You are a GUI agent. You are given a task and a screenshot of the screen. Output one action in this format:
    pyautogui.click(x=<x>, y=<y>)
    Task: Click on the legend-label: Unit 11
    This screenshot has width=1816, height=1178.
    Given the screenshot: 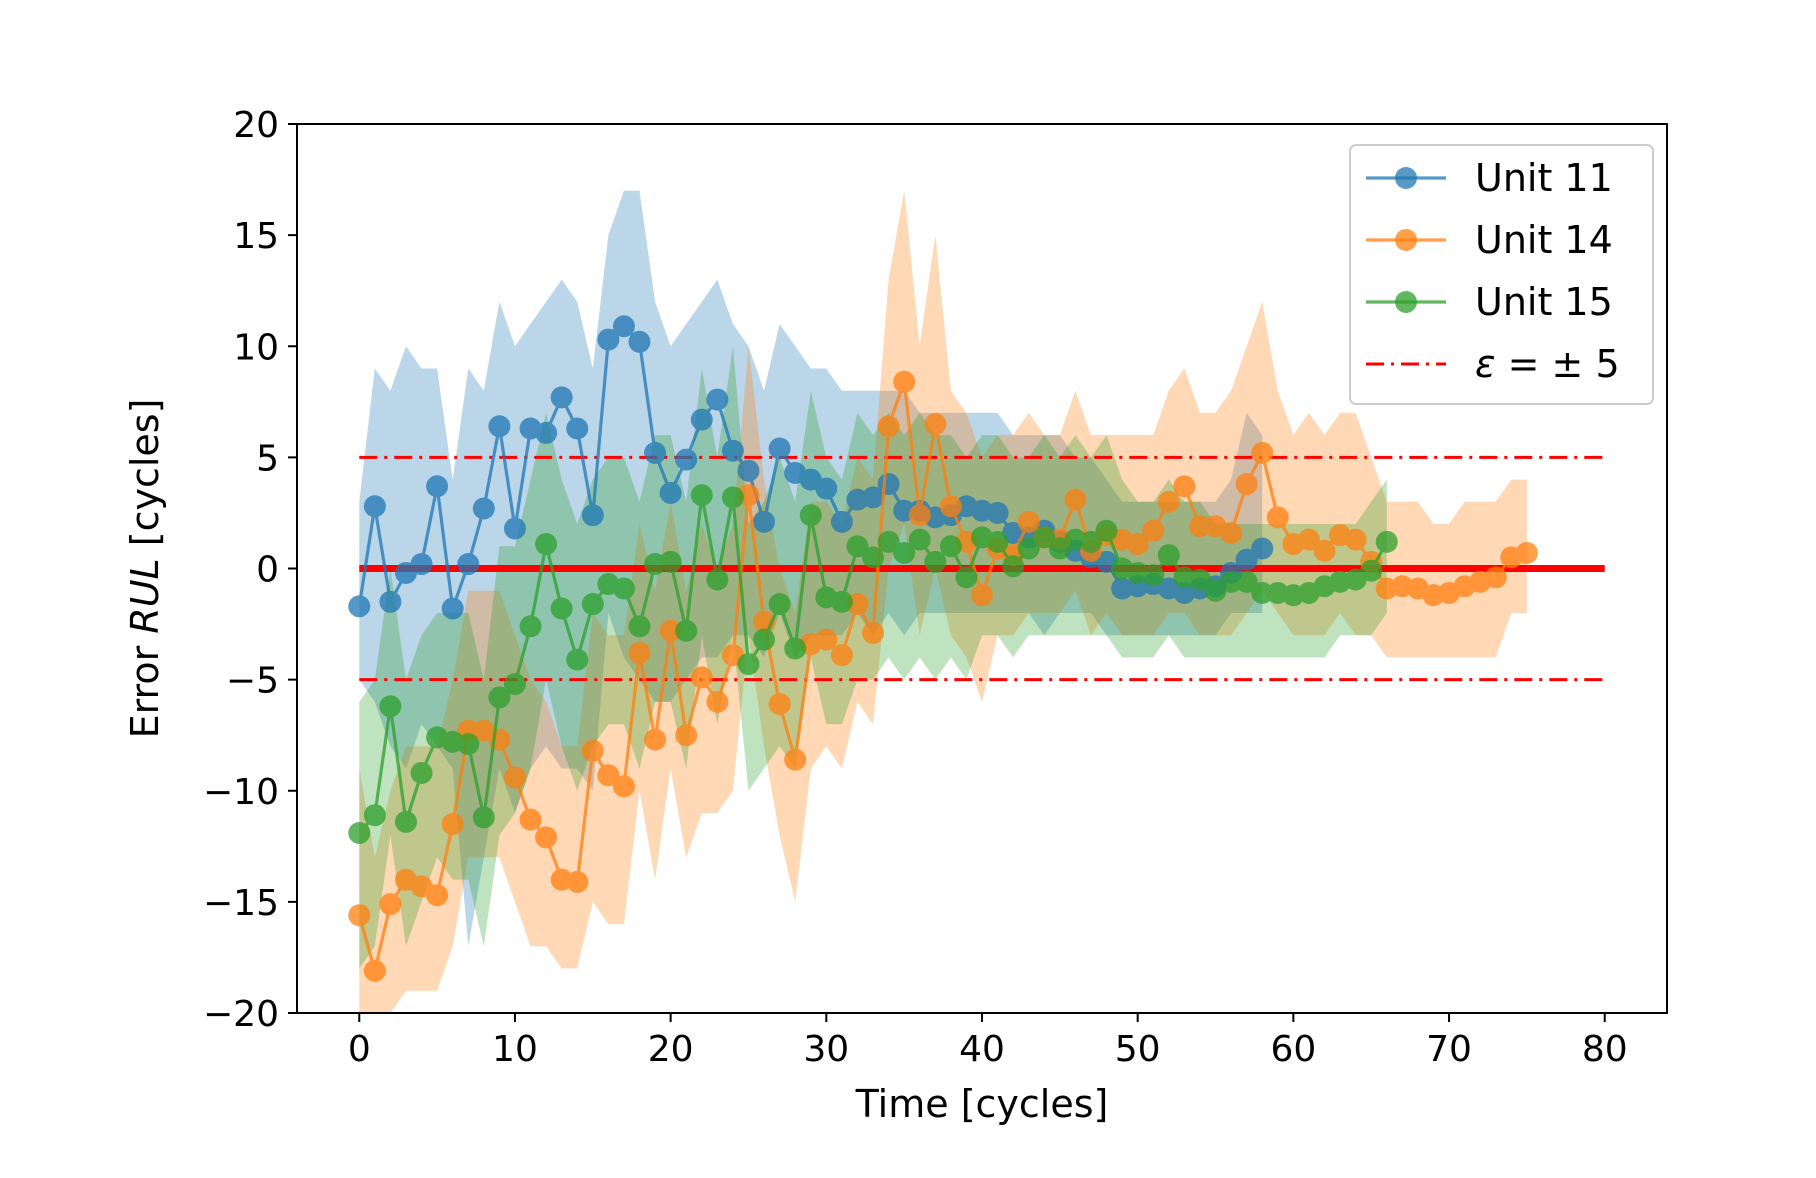 What is the action you would take?
    pyautogui.click(x=1544, y=178)
    